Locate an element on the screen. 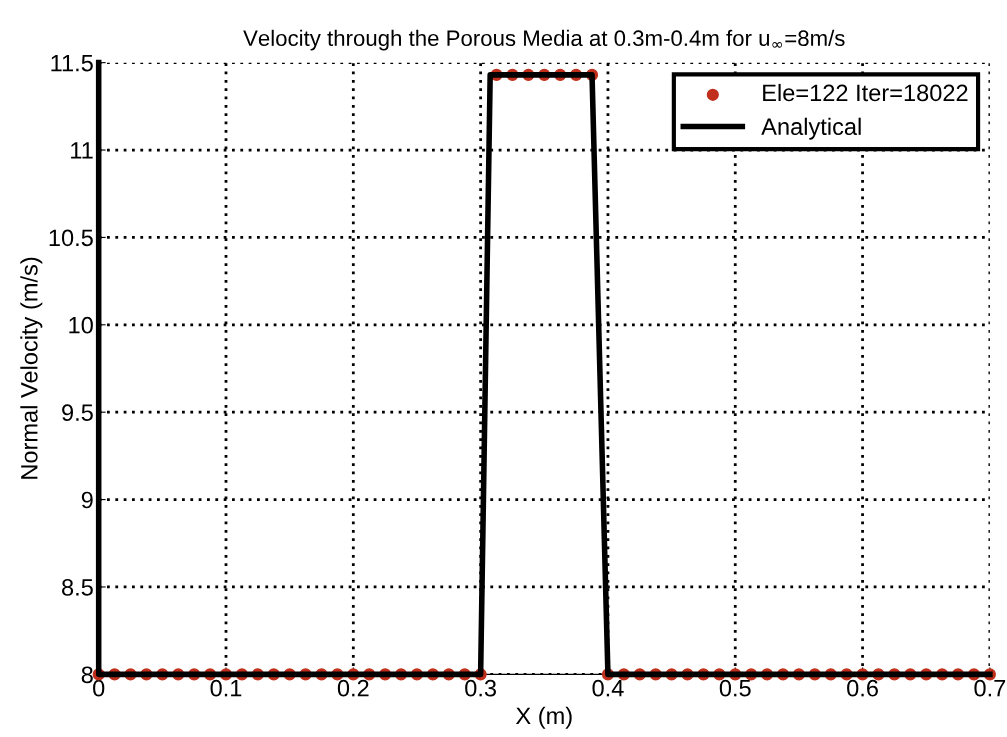  x-axis-title: X (m) is located at coordinates (543, 717).